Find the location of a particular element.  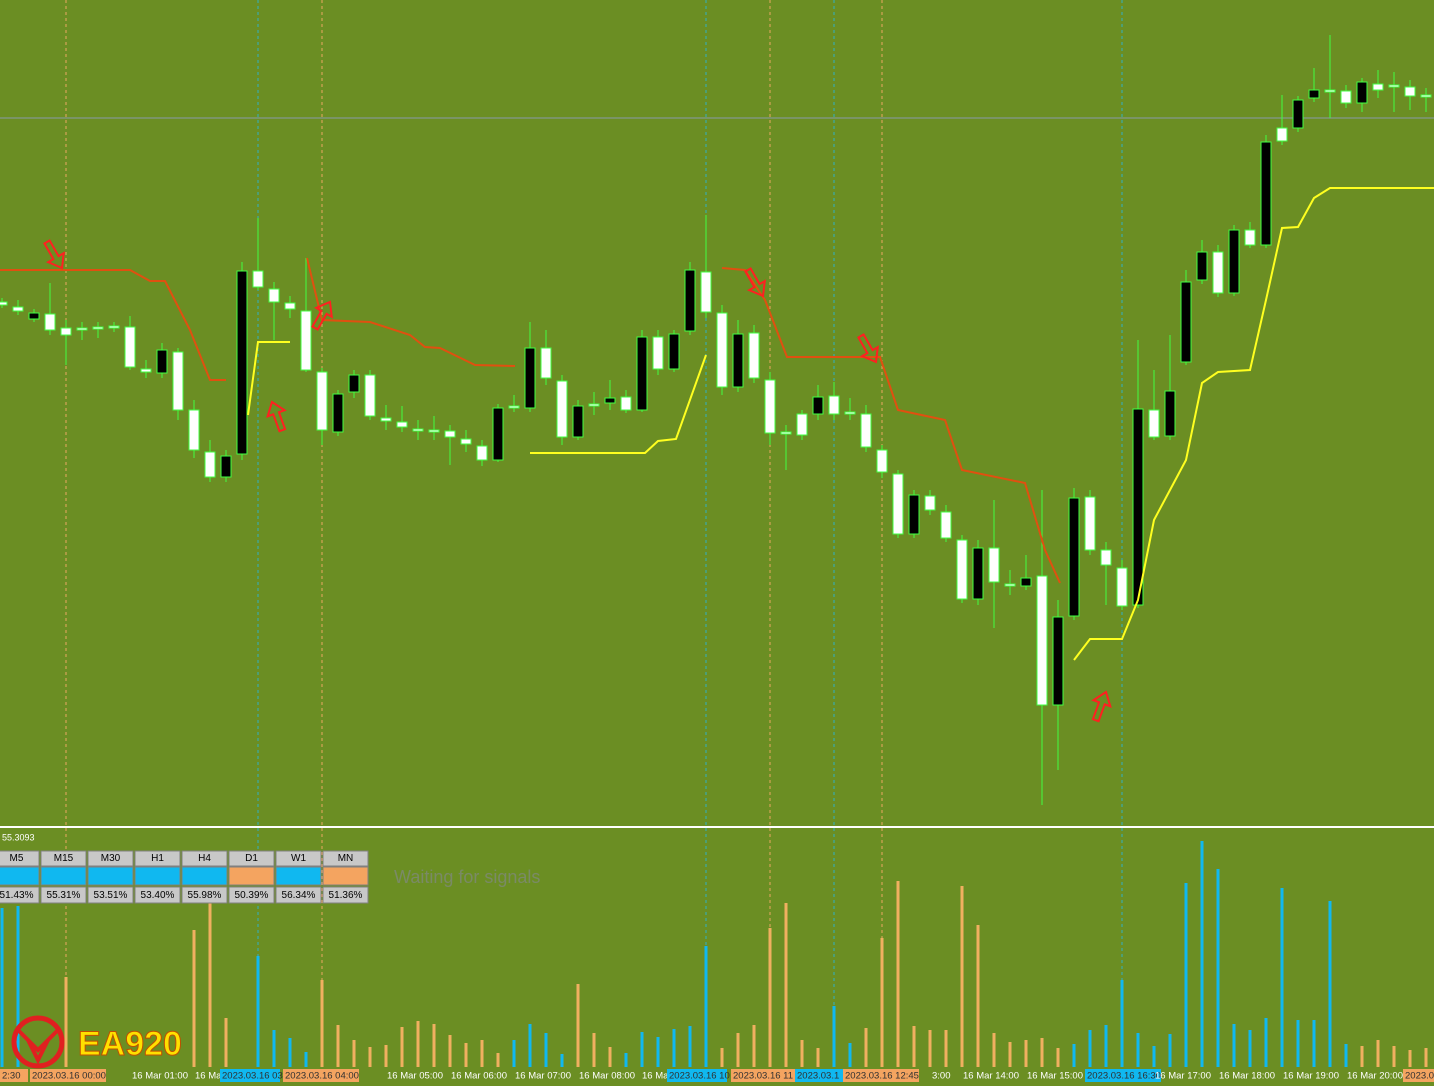

time-label: 3:00 is located at coordinates (941, 1076).